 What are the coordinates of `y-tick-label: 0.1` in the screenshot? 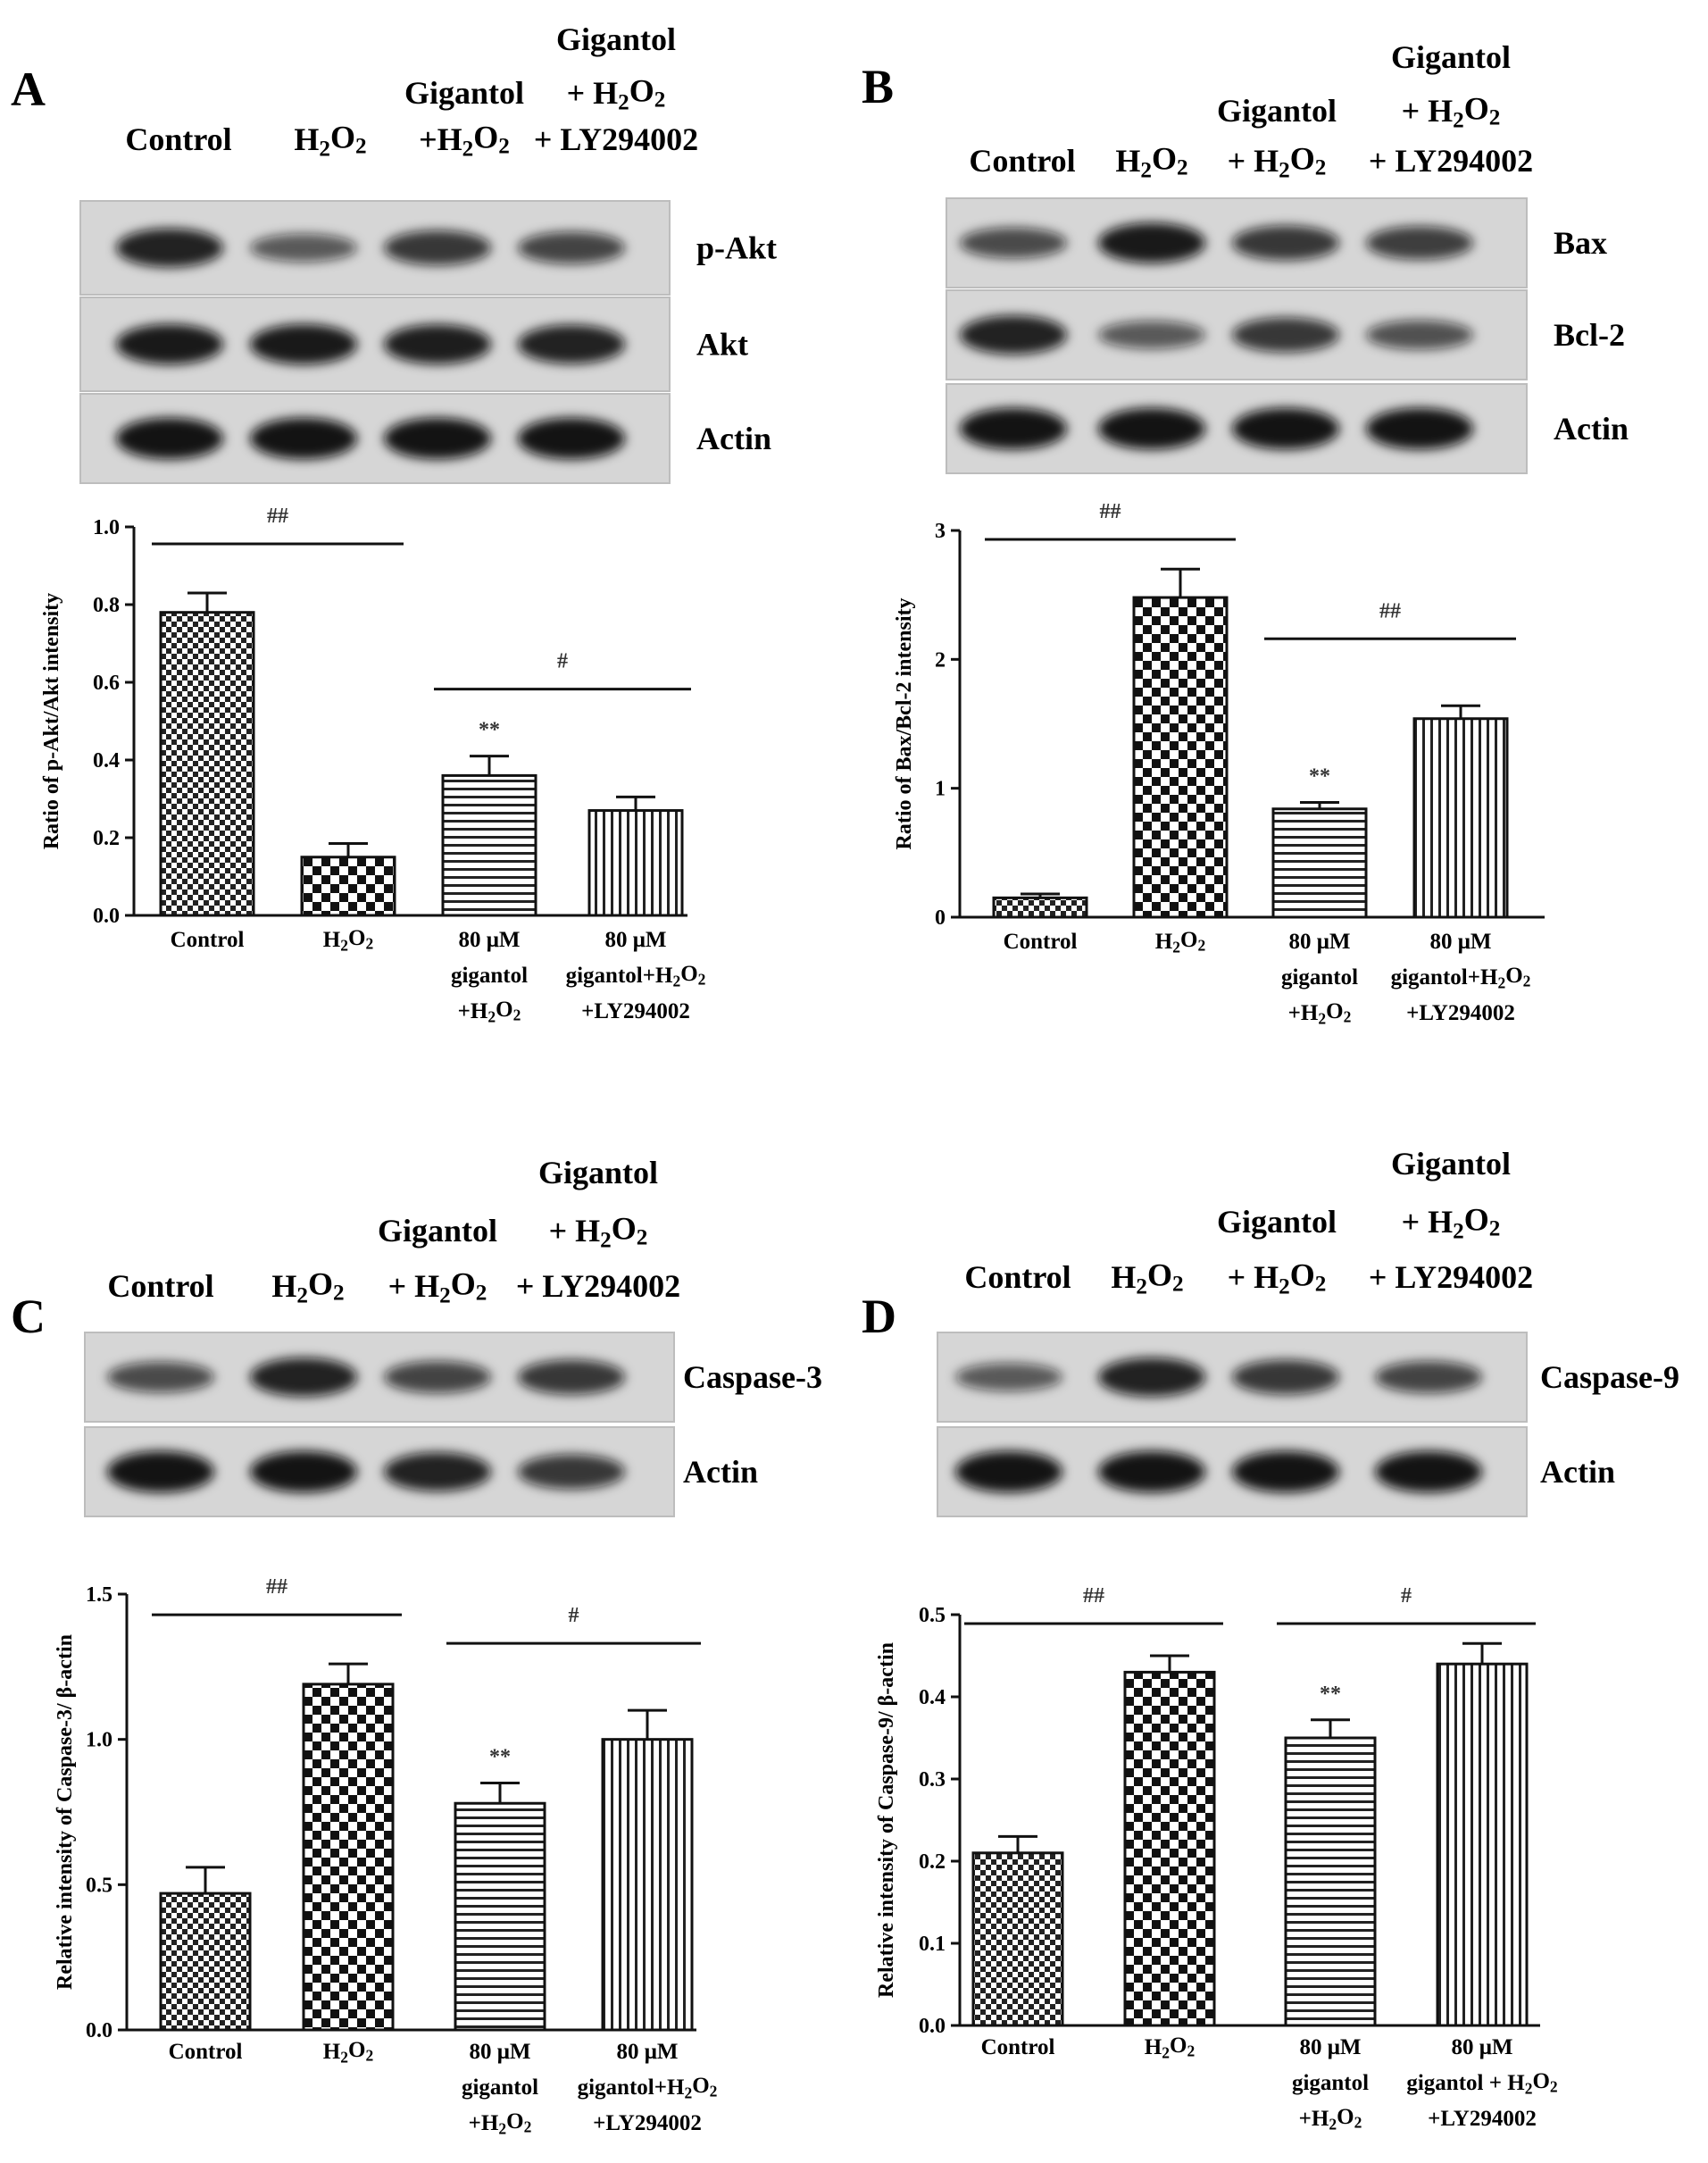 It's located at (932, 1945).